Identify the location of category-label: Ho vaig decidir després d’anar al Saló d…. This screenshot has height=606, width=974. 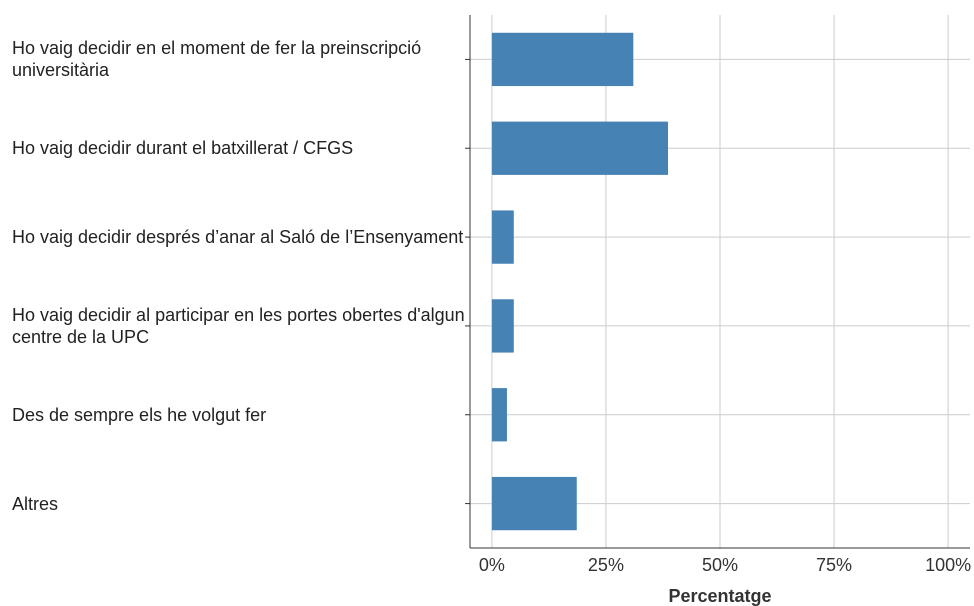
(238, 237).